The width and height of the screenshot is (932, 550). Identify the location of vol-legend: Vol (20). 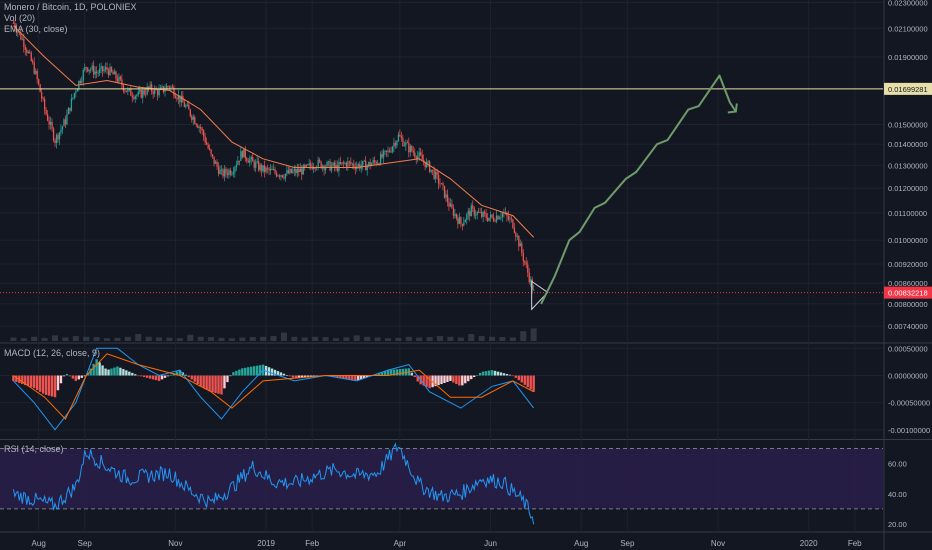
(20, 18).